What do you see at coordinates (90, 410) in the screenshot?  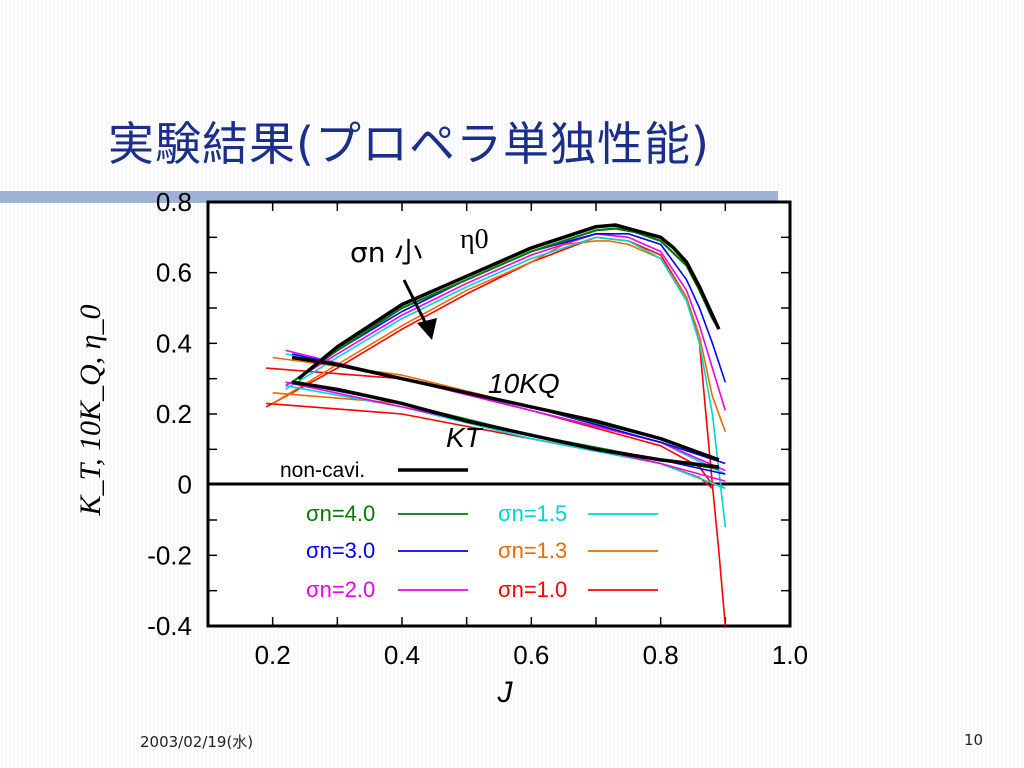 I see `y-axis-label: K_T, 10K_Q, η_0` at bounding box center [90, 410].